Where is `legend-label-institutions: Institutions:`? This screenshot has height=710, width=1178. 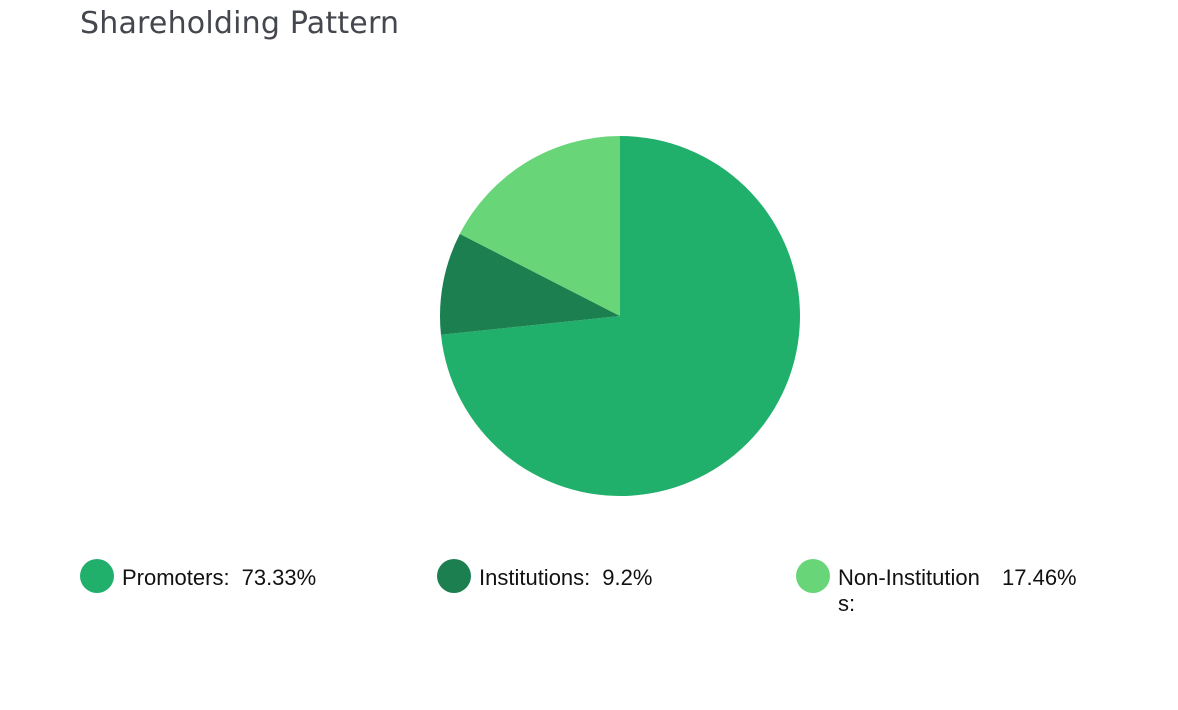
legend-label-institutions: Institutions: is located at coordinates (535, 577).